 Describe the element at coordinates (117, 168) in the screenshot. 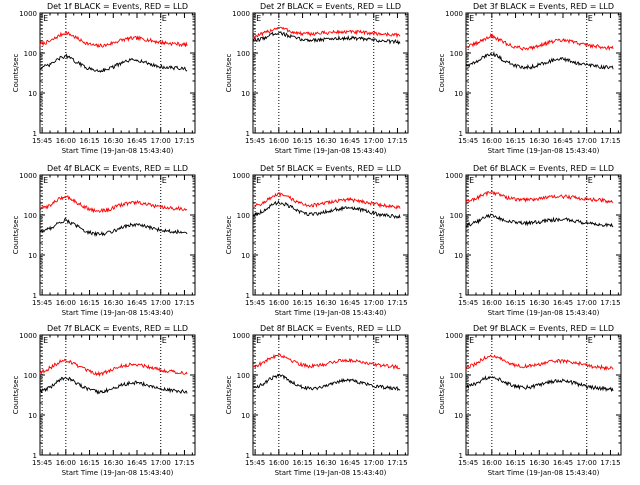

I see `panel-title: Det 4f BLACK = Events, RED = LLD` at that location.